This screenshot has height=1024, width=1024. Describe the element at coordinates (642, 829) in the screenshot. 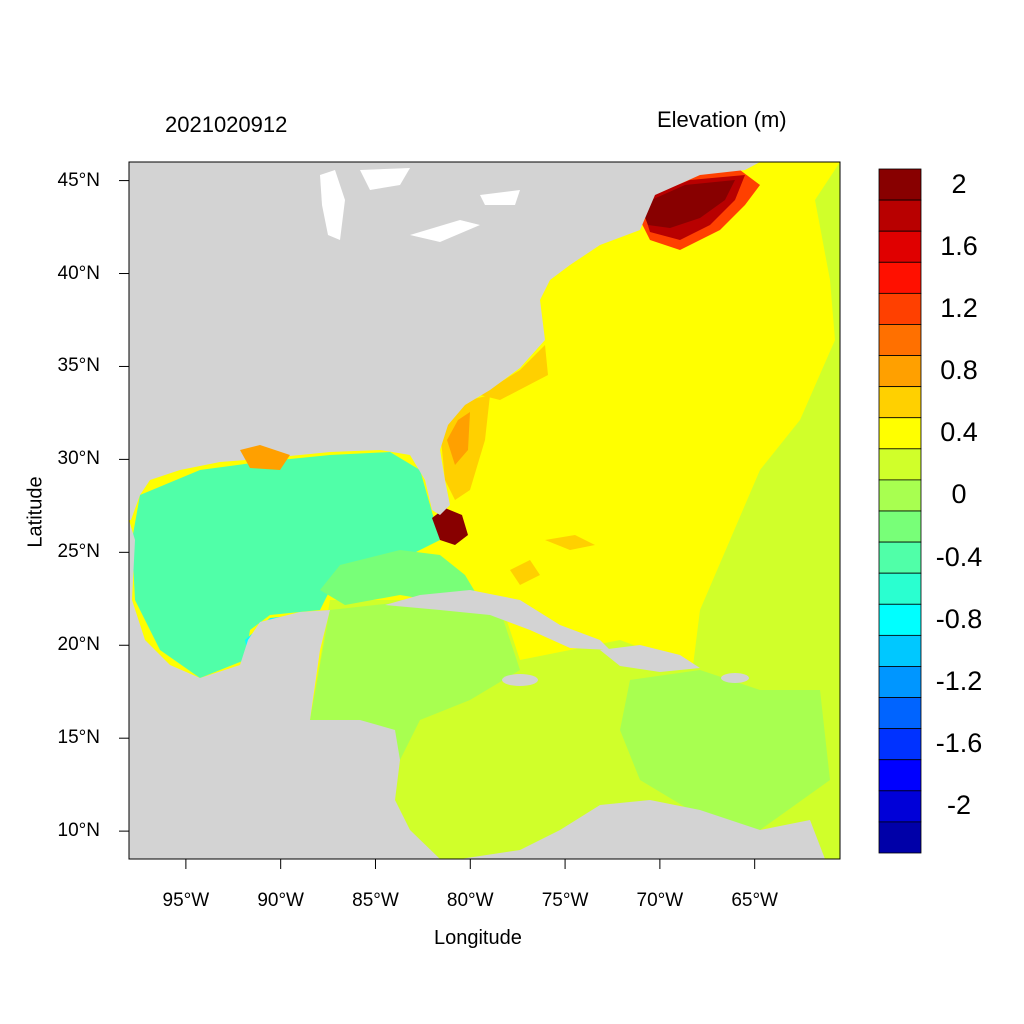

I see `south-america-land` at that location.